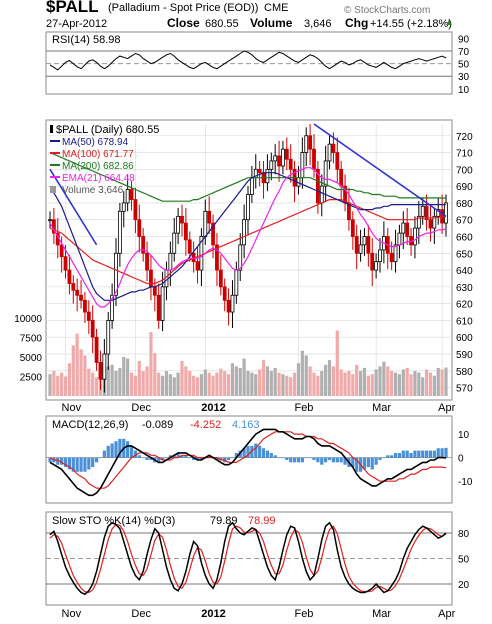 Image resolution: width=492 pixels, height=624 pixels. Describe the element at coordinates (28, 319) in the screenshot. I see `volume-tick-label: 10000` at that location.